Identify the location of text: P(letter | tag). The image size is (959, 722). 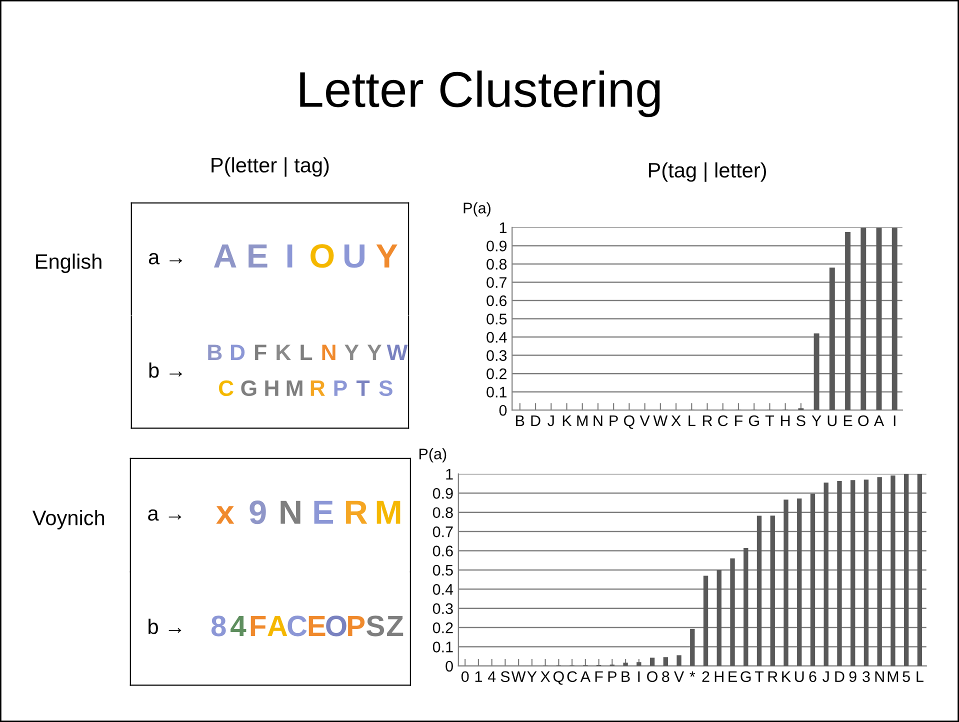
(270, 167).